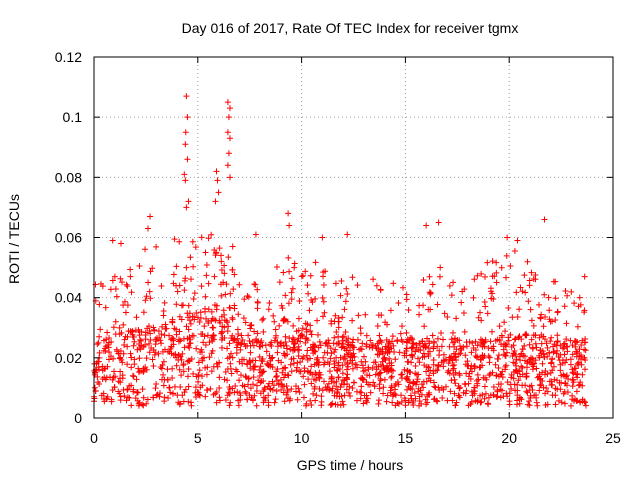 Image resolution: width=640 pixels, height=480 pixels. Describe the element at coordinates (78, 418) in the screenshot. I see `y-tick-label: 0` at that location.